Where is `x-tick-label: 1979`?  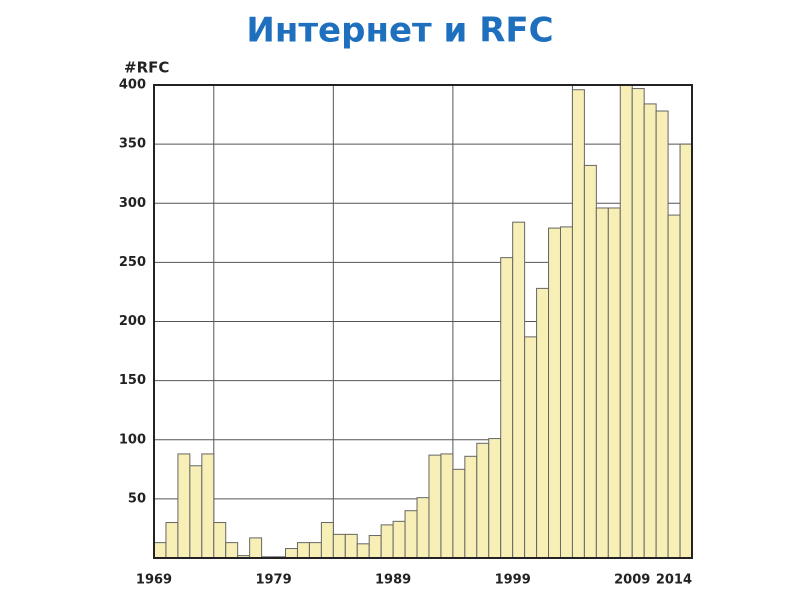 x-tick-label: 1979 is located at coordinates (273, 580).